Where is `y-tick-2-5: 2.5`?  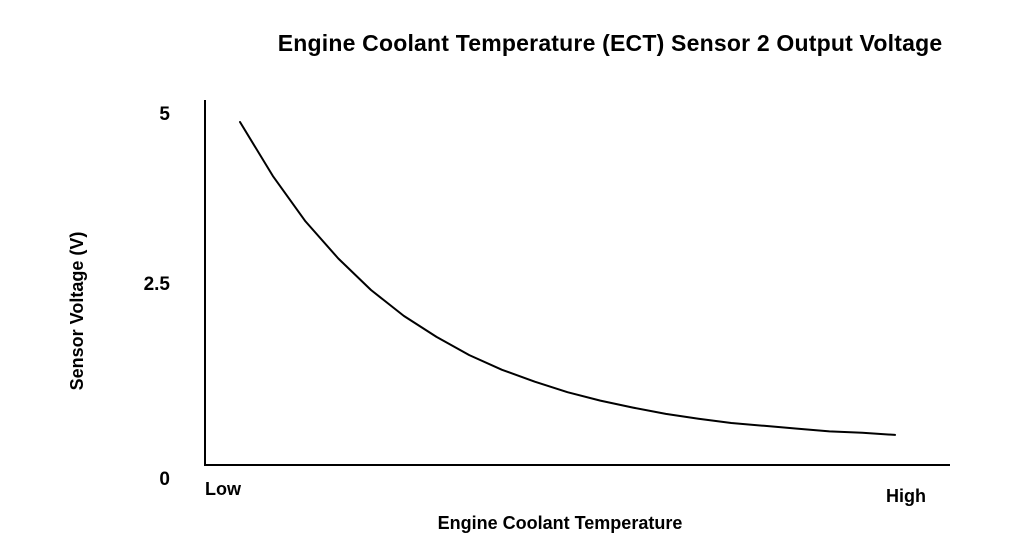 y-tick-2-5: 2.5 is located at coordinates (156, 284).